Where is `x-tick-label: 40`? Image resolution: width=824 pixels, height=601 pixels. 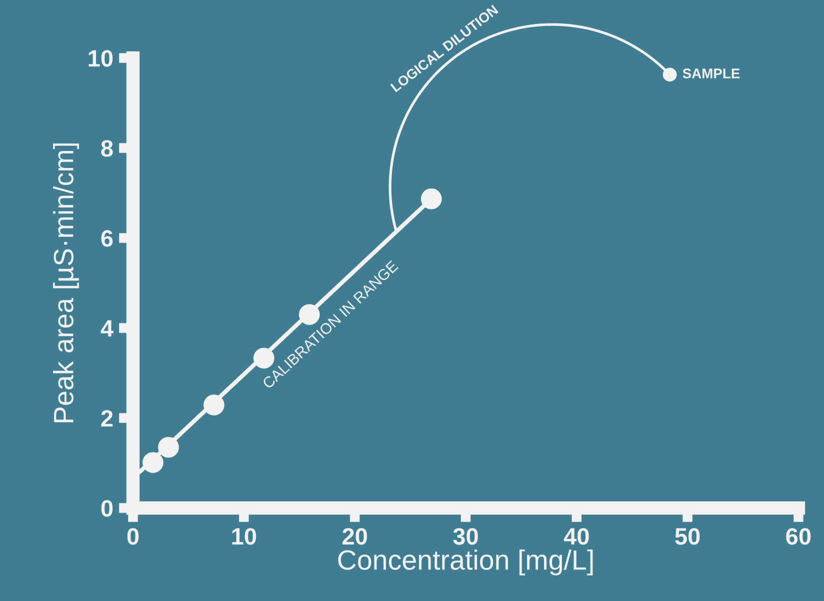 x-tick-label: 40 is located at coordinates (576, 536).